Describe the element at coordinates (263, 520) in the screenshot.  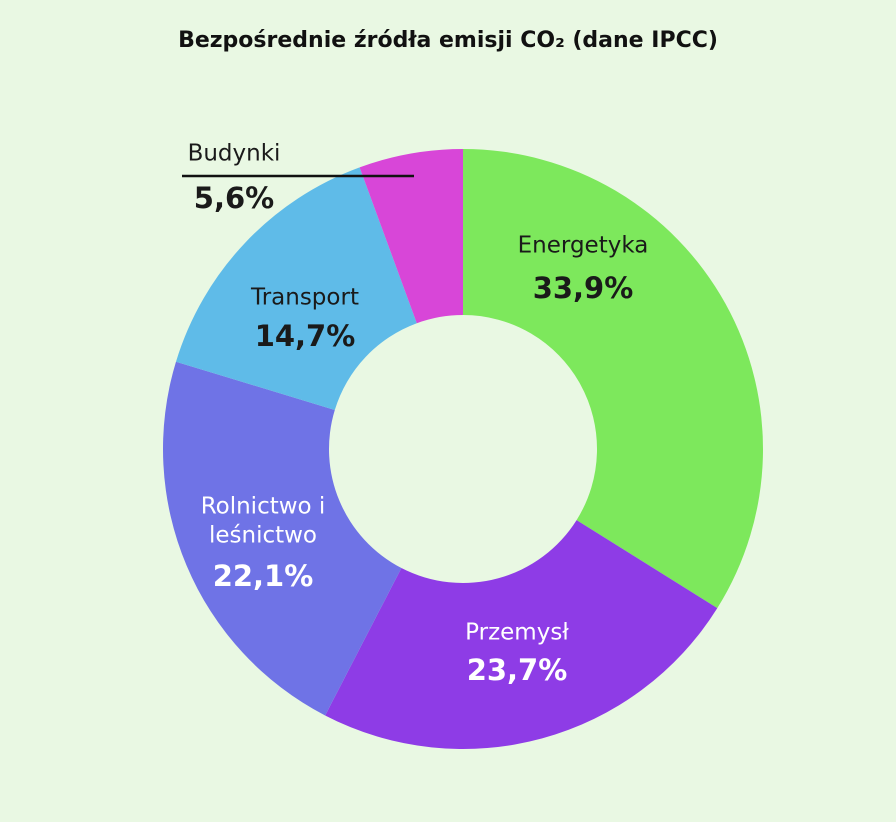
I see `slice-label: Rolnictwo i leśnictwo` at that location.